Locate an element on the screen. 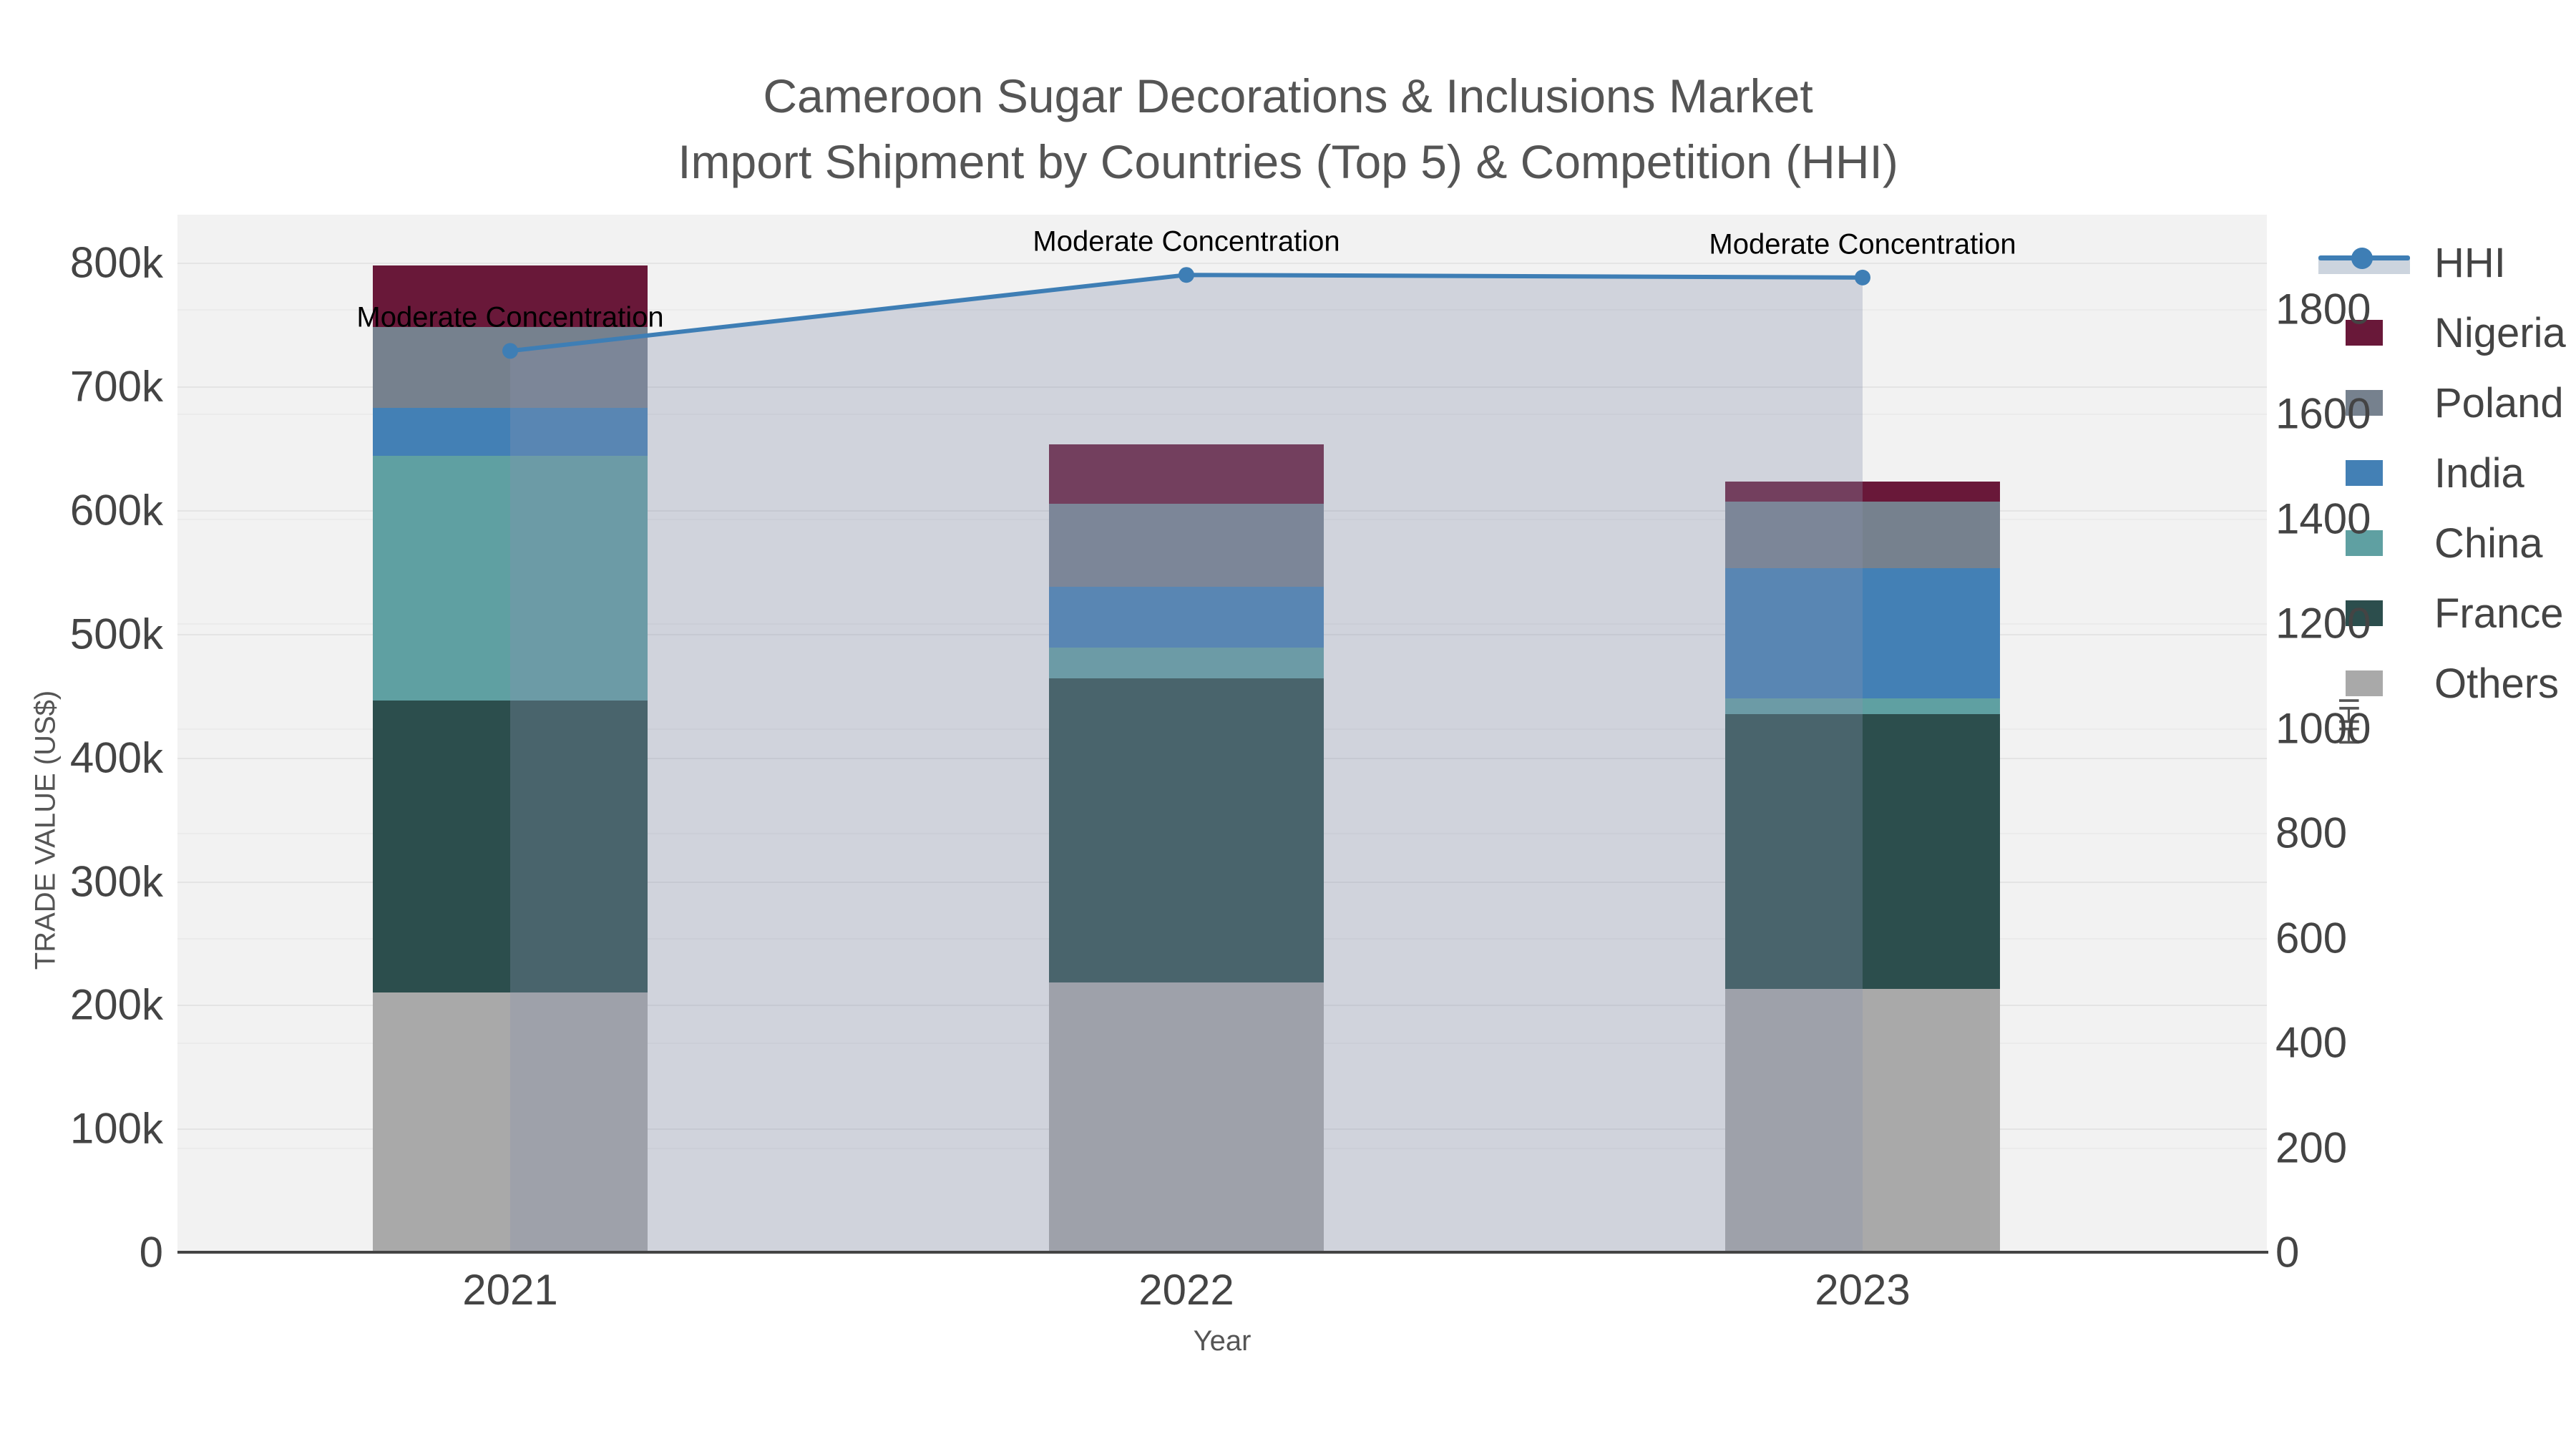 The height and width of the screenshot is (1449, 2576). legend-item-hhi: HHI is located at coordinates (2442, 263).